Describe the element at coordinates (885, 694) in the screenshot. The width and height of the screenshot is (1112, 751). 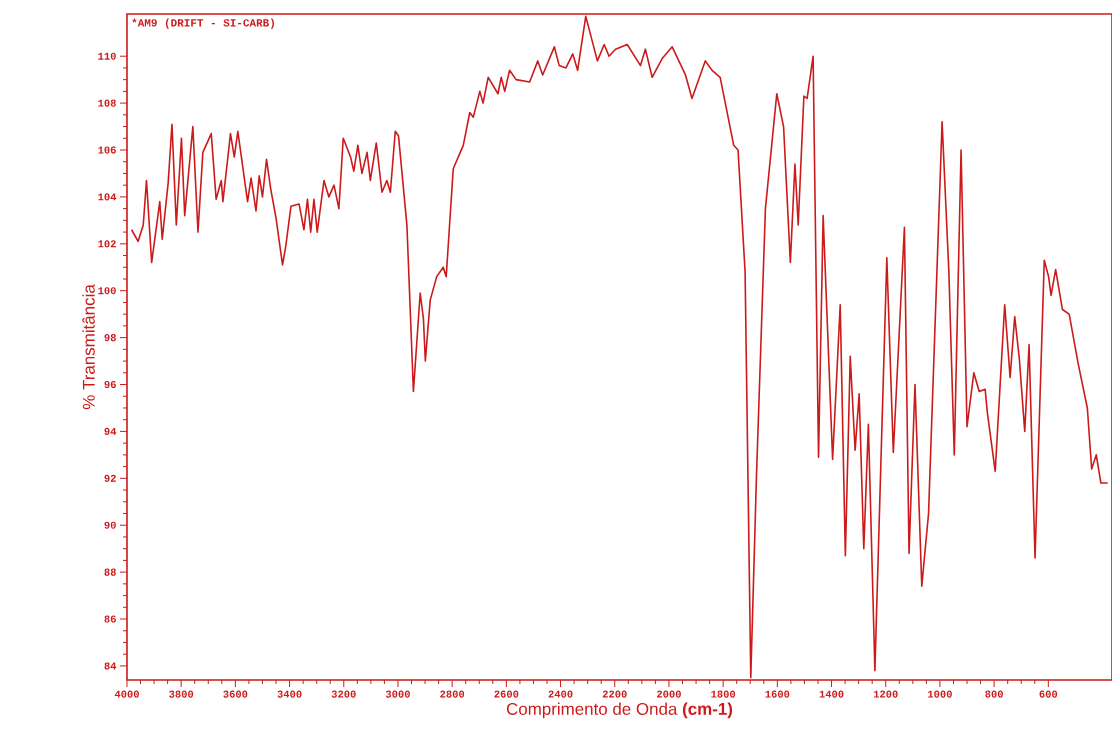
I see `x-tick-label: 1200` at that location.